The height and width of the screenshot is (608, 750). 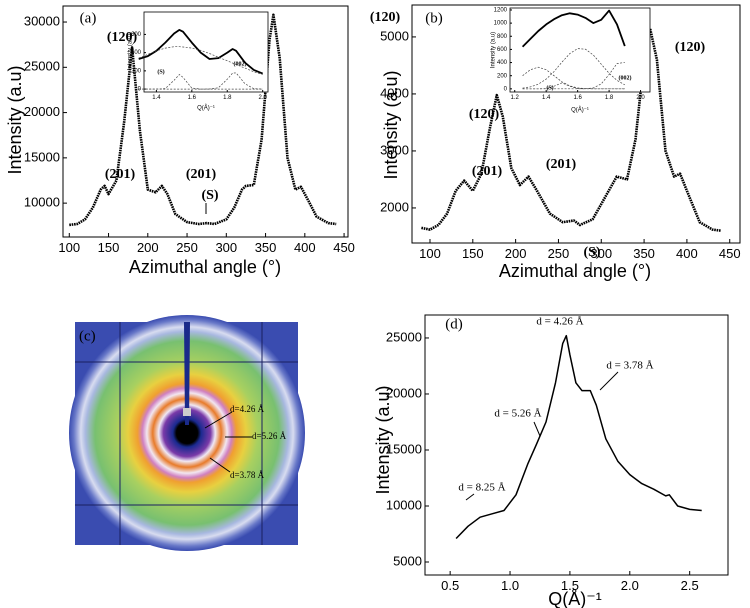 What do you see at coordinates (394, 206) in the screenshot?
I see `y-tick-label: 2000` at bounding box center [394, 206].